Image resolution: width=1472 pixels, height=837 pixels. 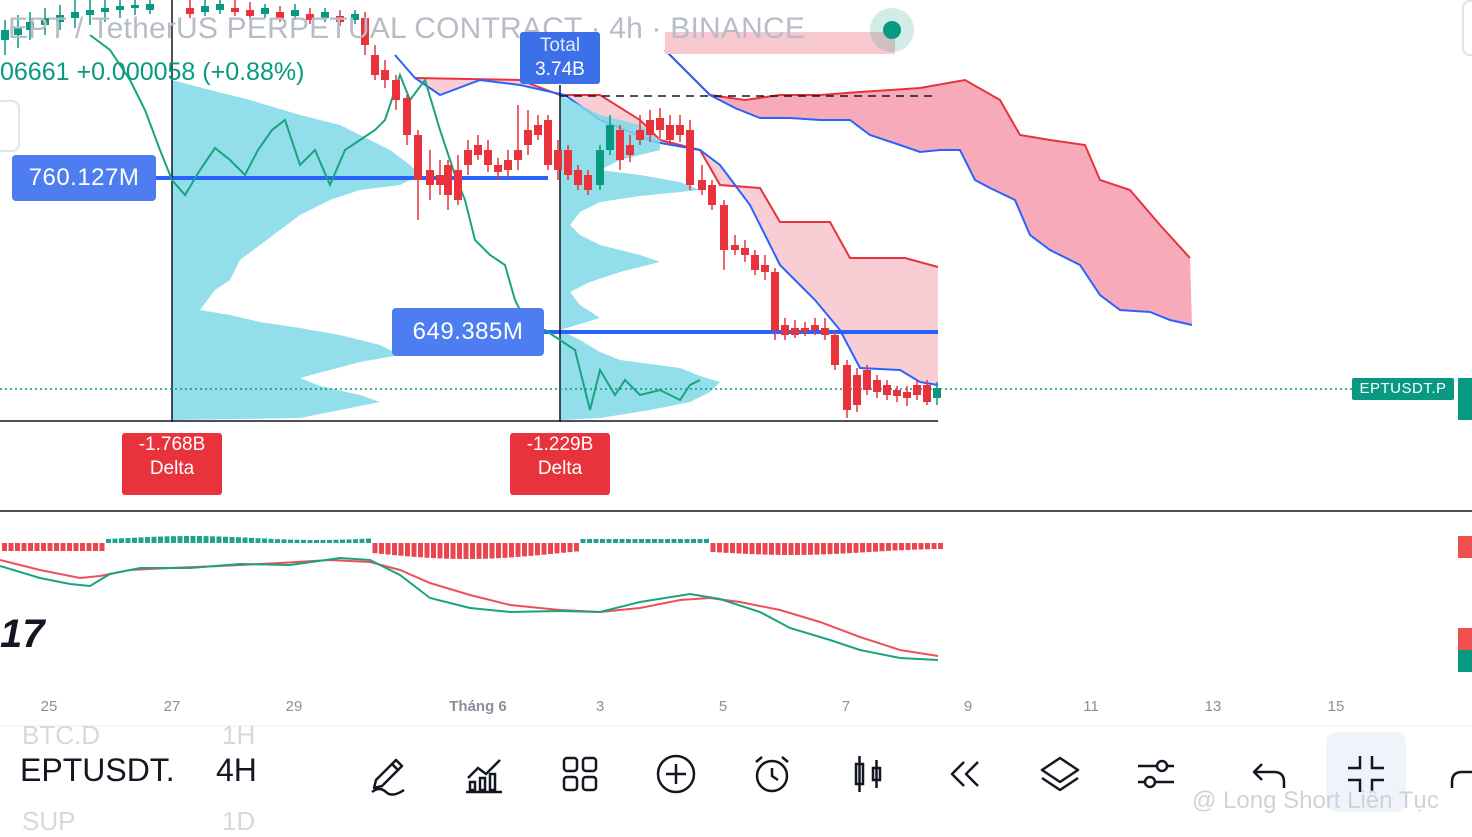 I want to click on ichimoku-span-a, so click(x=927, y=154).